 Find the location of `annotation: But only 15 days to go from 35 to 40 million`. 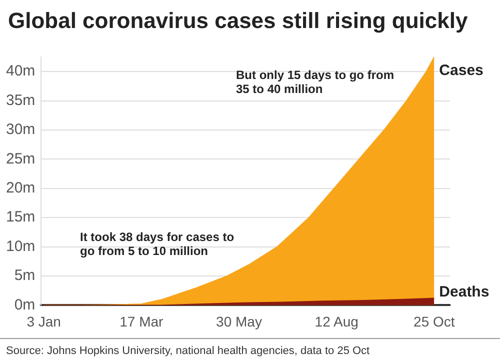

annotation: But only 15 days to go from 35 to 40 million is located at coordinates (316, 82).